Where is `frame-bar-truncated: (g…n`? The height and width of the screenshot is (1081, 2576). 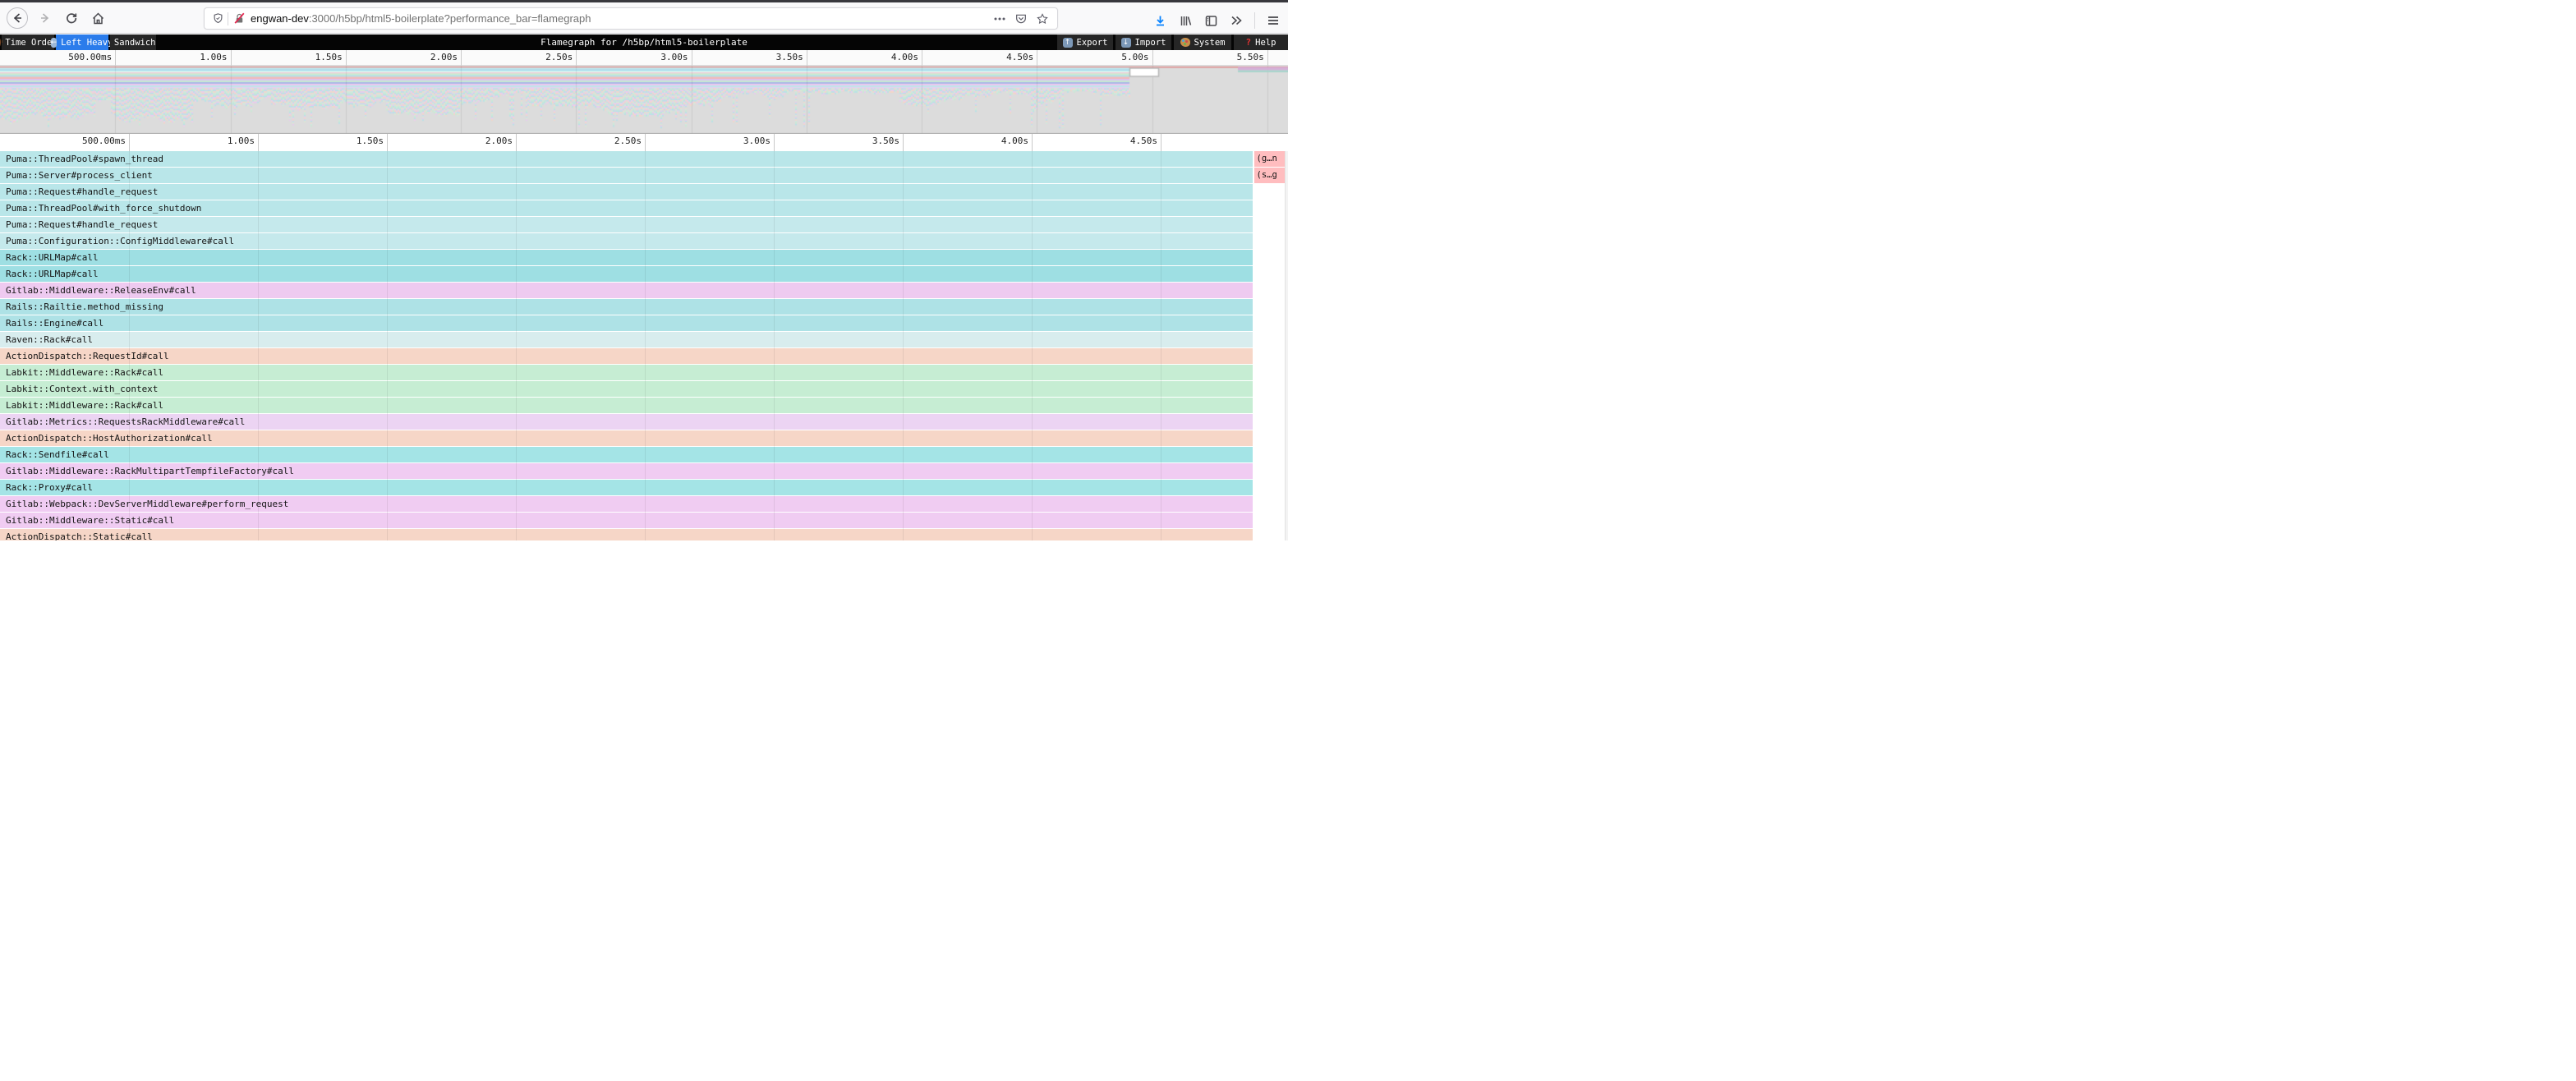
frame-bar-truncated: (g…n is located at coordinates (1270, 159).